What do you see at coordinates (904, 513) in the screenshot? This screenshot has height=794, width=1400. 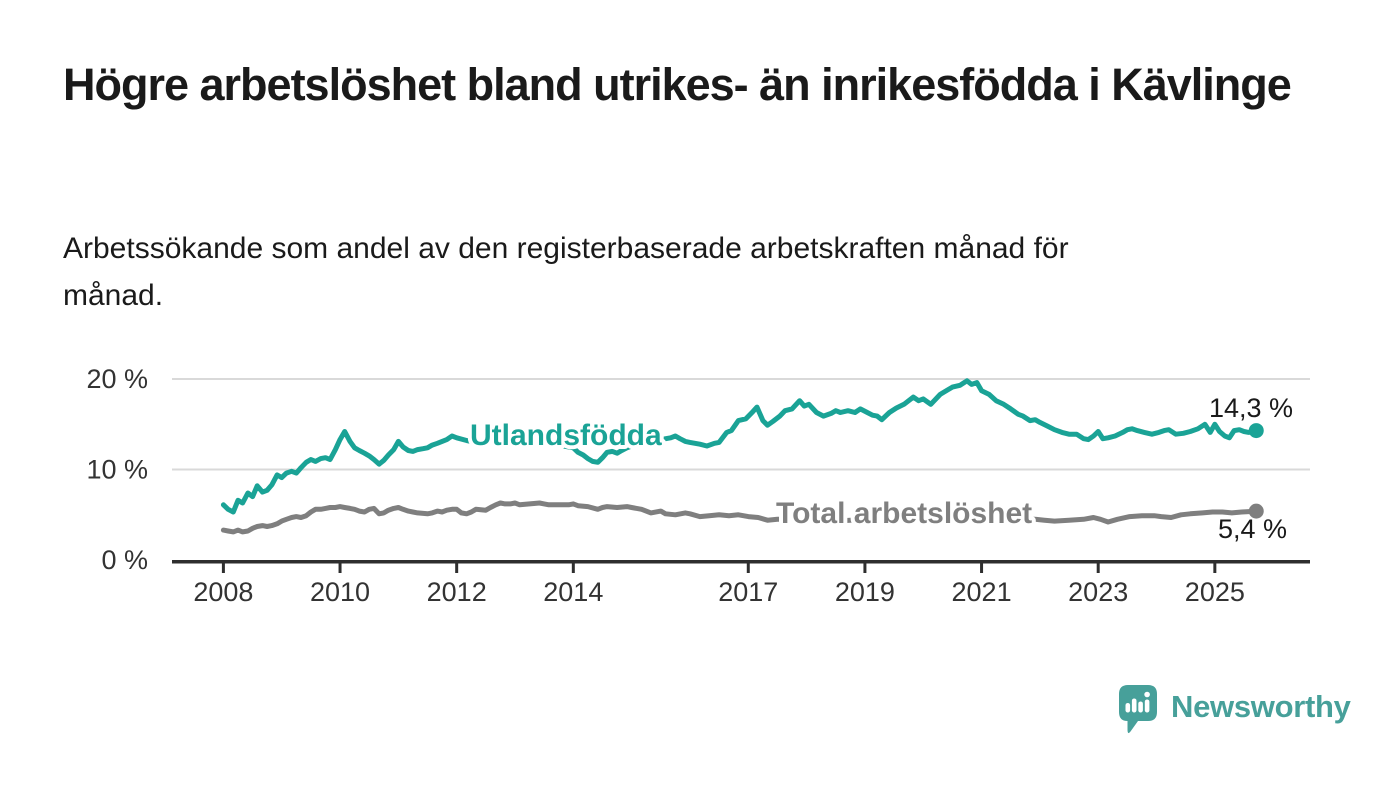 I see `series-label-total-arbetsloshet: Total arbetslöshet` at bounding box center [904, 513].